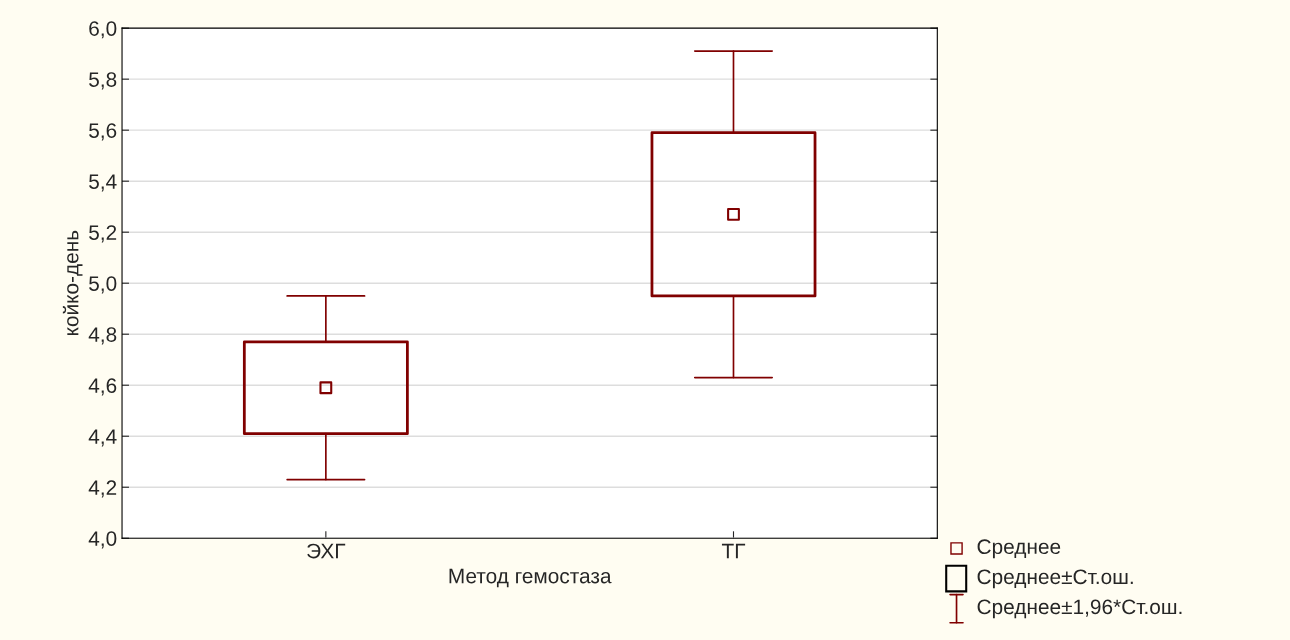  I want to click on y-tick-label: 5,0, so click(103, 285).